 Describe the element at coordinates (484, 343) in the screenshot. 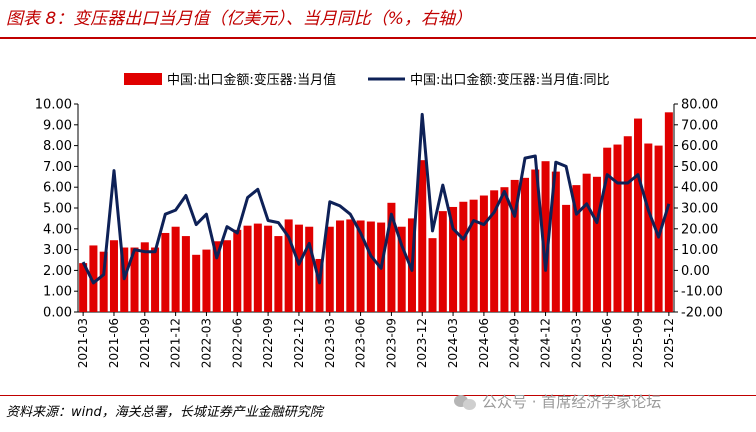

I see `x-tick-label: 2024-06` at that location.